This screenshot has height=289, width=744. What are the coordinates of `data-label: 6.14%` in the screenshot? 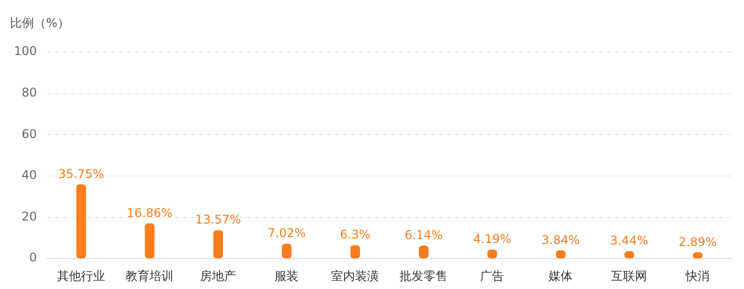 It's located at (423, 235).